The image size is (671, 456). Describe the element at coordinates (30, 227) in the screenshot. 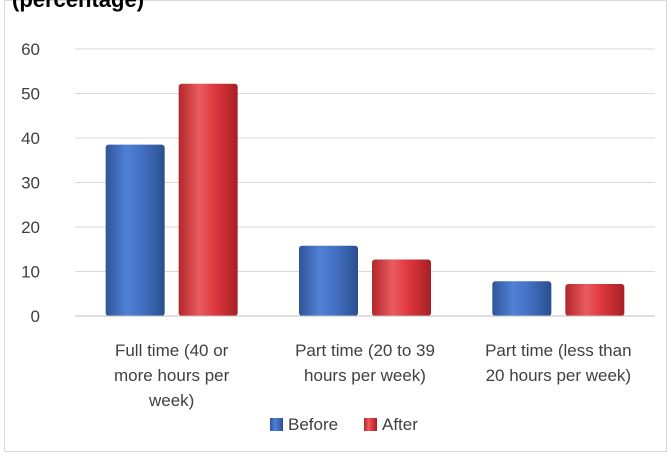

I see `y-tick-label: 20` at that location.